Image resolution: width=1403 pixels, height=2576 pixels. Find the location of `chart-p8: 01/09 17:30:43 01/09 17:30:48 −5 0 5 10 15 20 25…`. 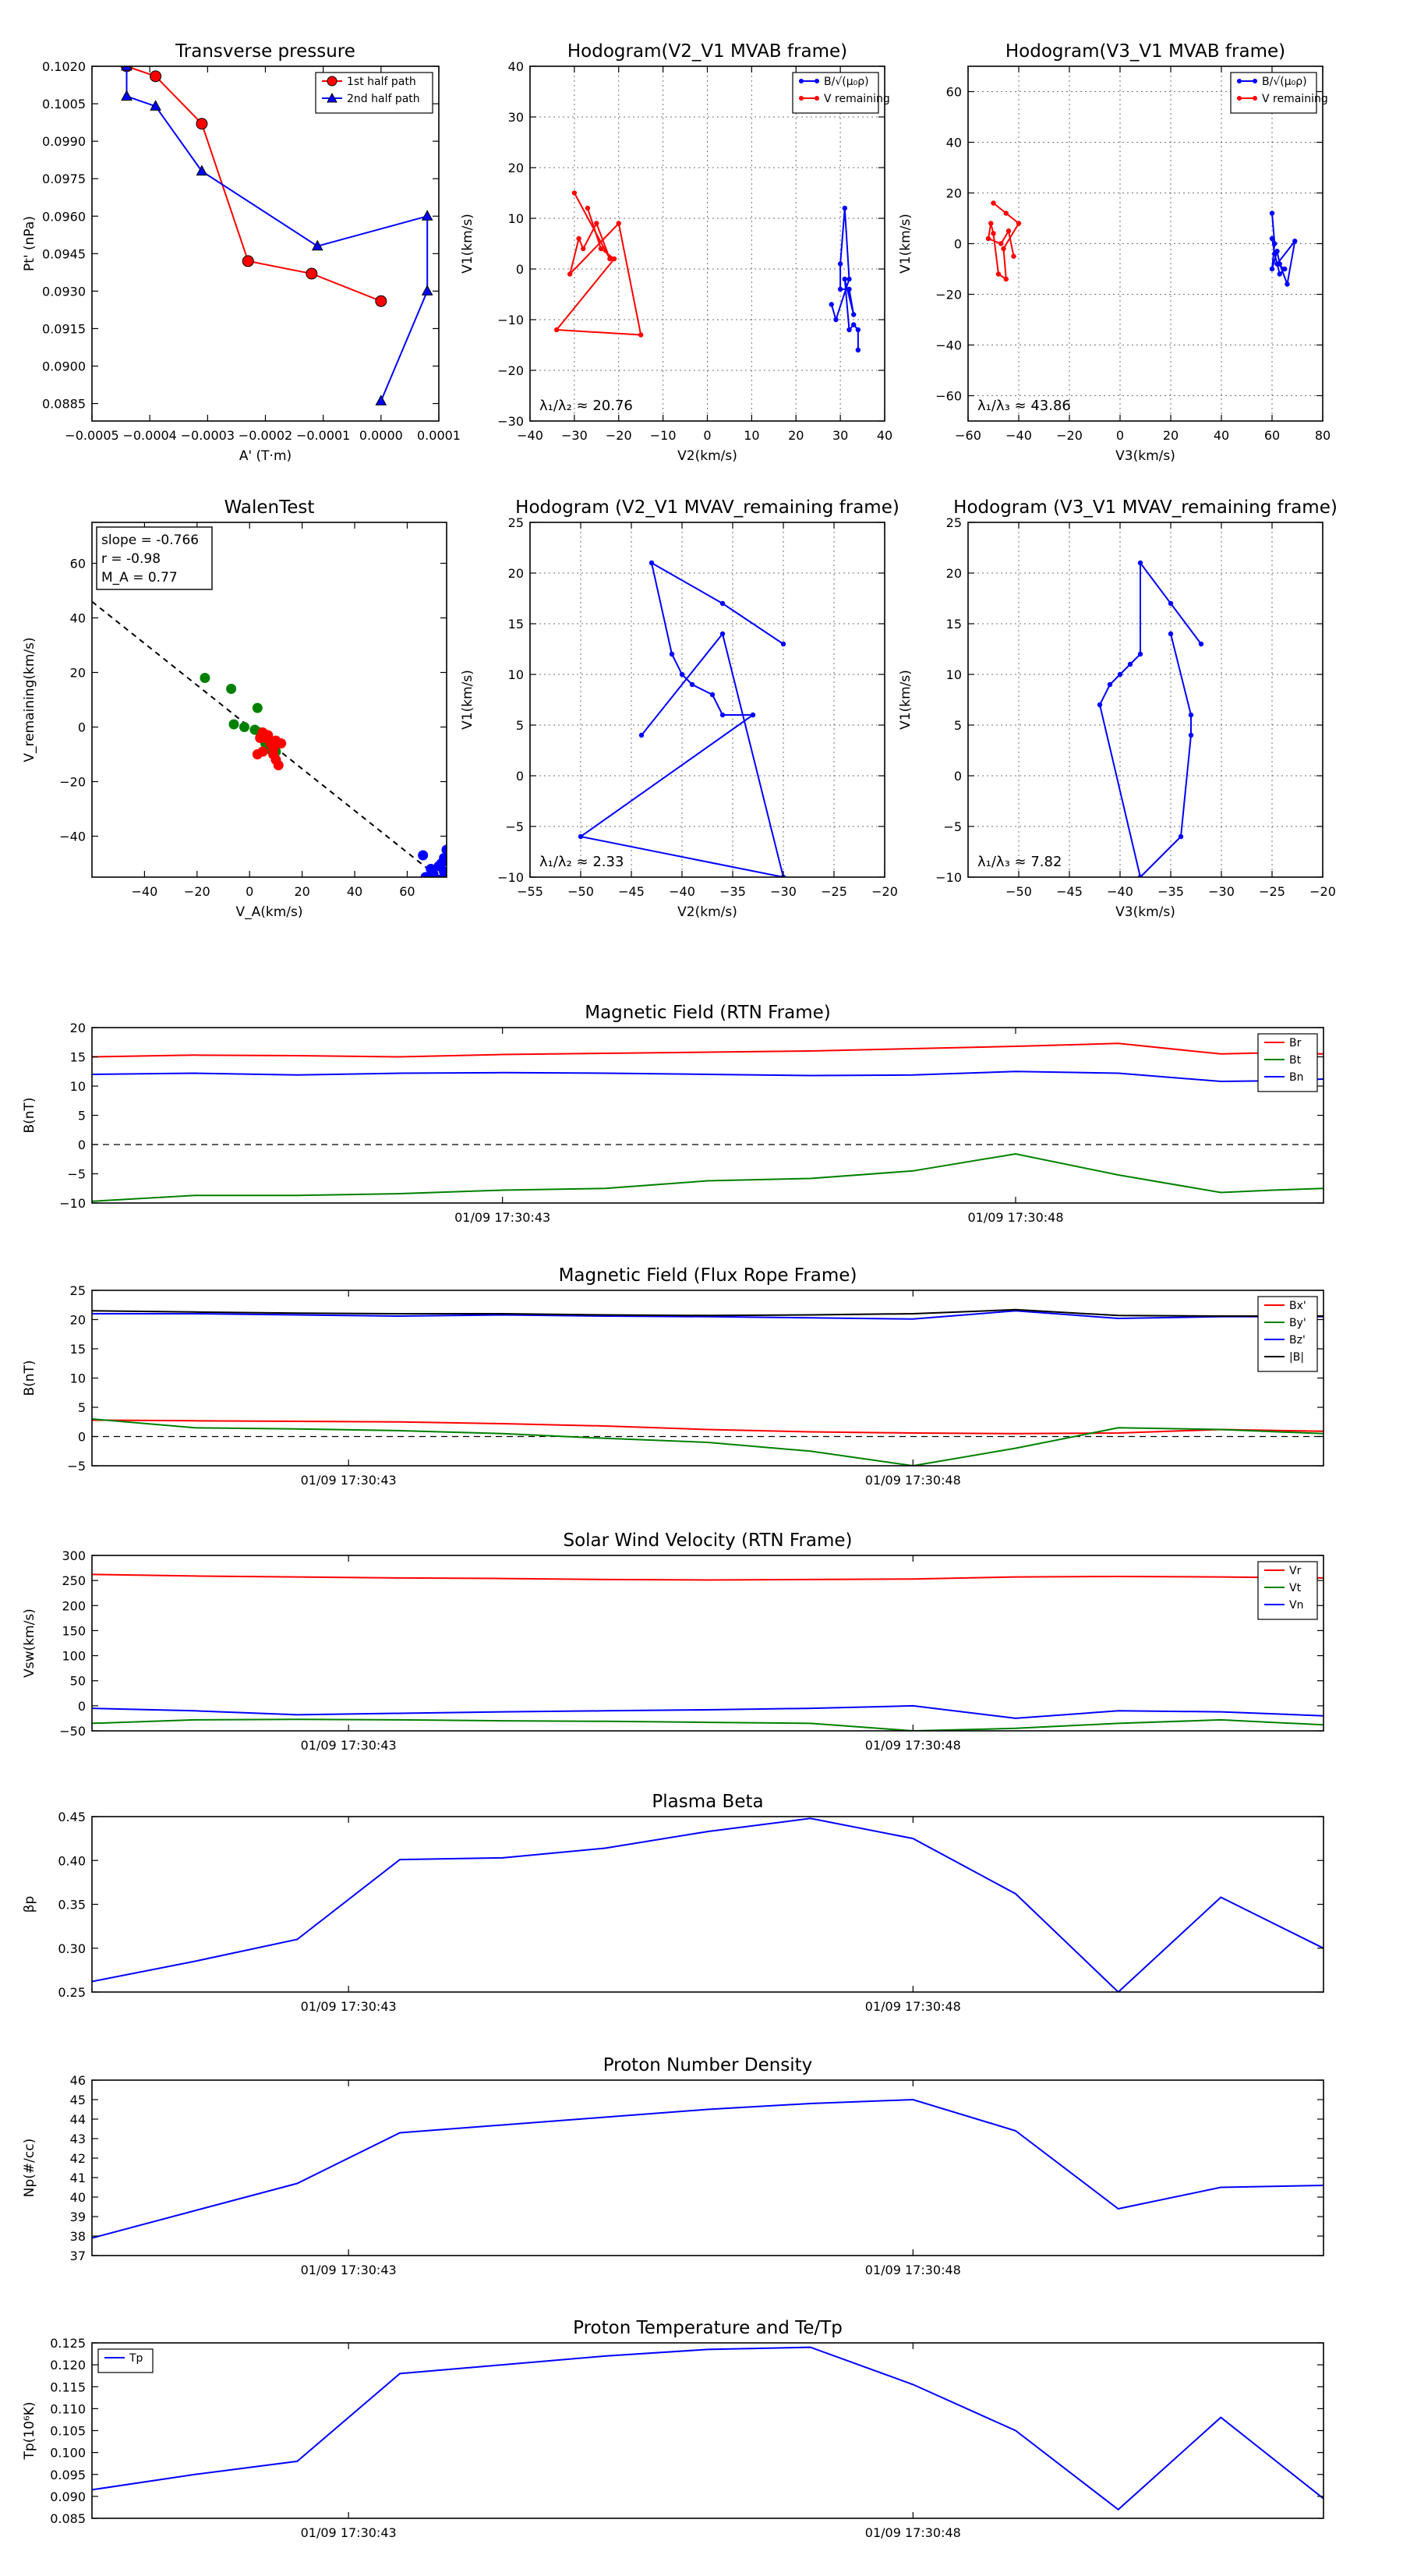

chart-p8: 01/09 17:30:43 01/09 17:30:48 −5 0 5 10 15 20 25… is located at coordinates (673, 1376).